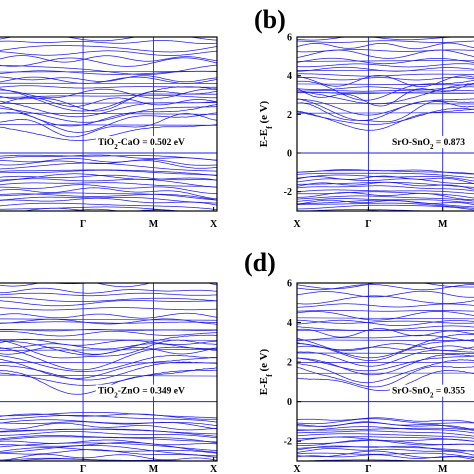 Image resolution: width=474 pixels, height=474 pixels. I want to click on panel-frame, so click(385, 372).